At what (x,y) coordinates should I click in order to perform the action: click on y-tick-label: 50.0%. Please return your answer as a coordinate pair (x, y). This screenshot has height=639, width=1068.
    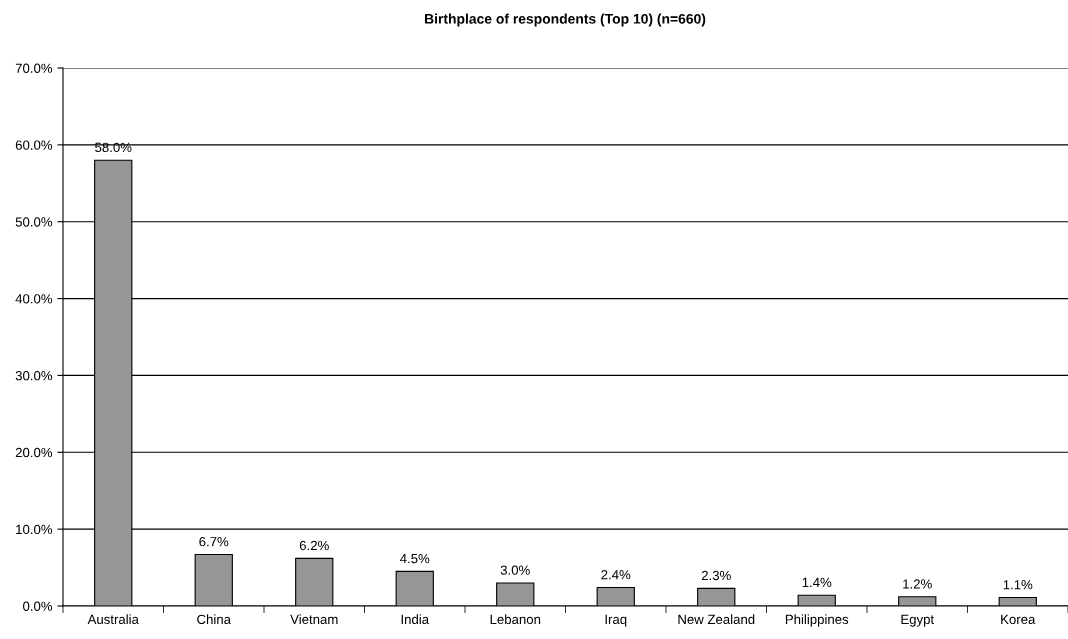
    Looking at the image, I should click on (34, 222).